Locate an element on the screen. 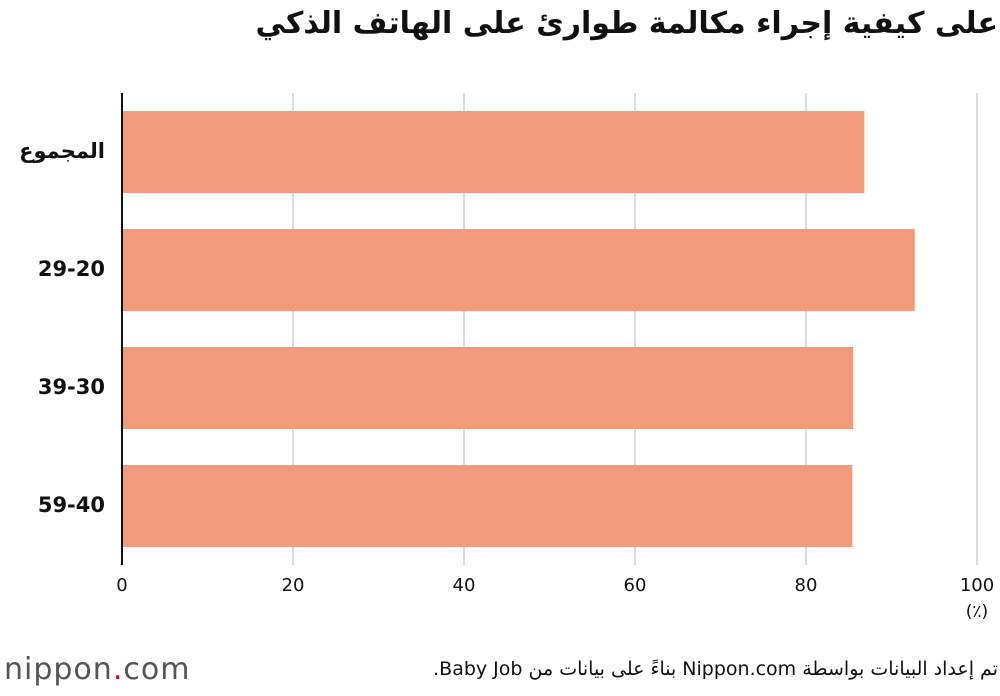  x-tick-label: 60 is located at coordinates (635, 585).